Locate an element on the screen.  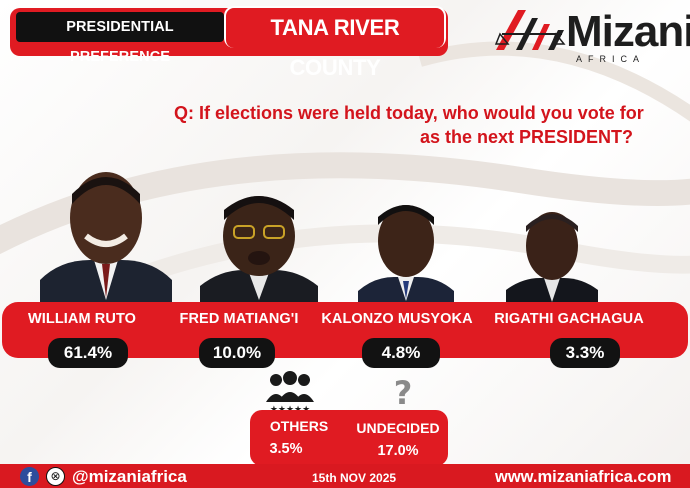
others-label: OTHERS is located at coordinates (299, 426).